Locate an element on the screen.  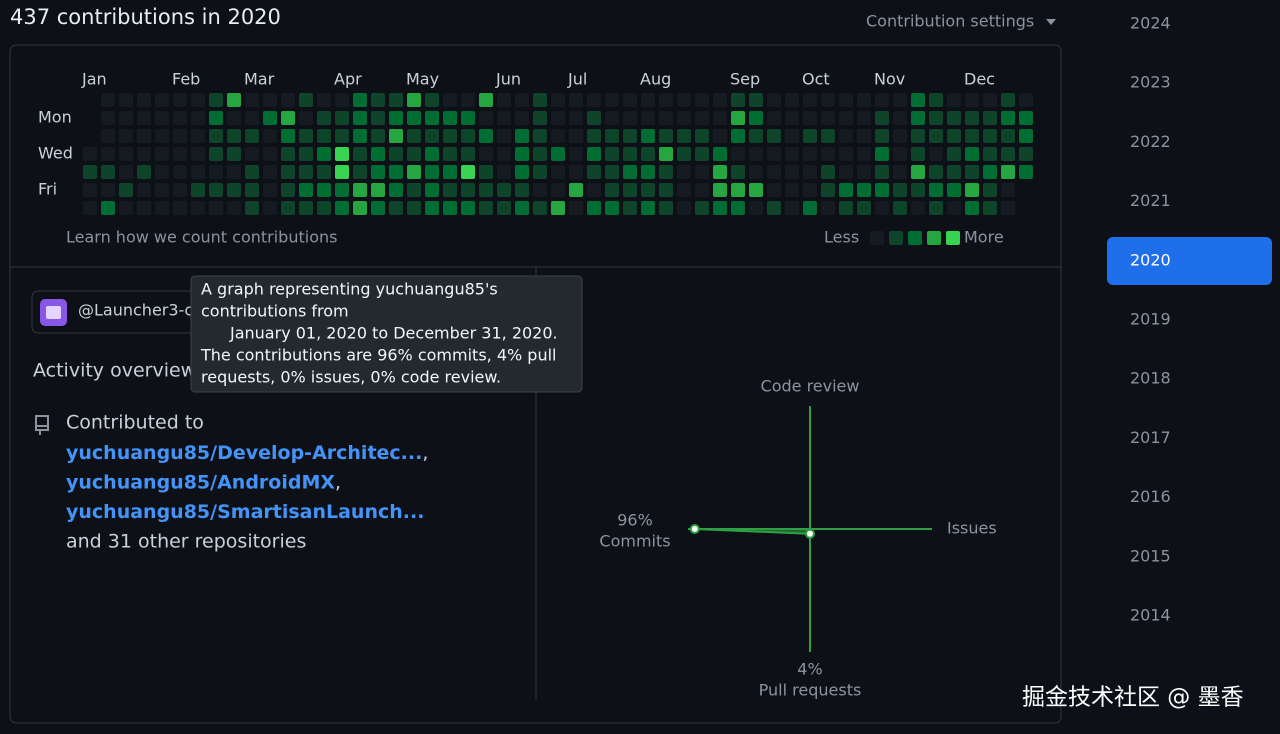
org-name: @Launcher3-c is located at coordinates (135, 310).